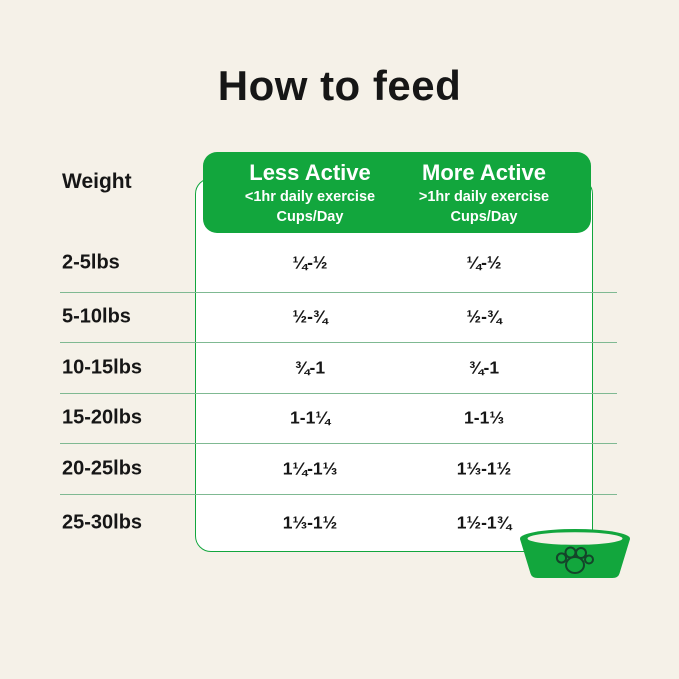 The image size is (679, 679). Describe the element at coordinates (310, 417) in the screenshot. I see `row-less-active-value: 1-1¼` at that location.